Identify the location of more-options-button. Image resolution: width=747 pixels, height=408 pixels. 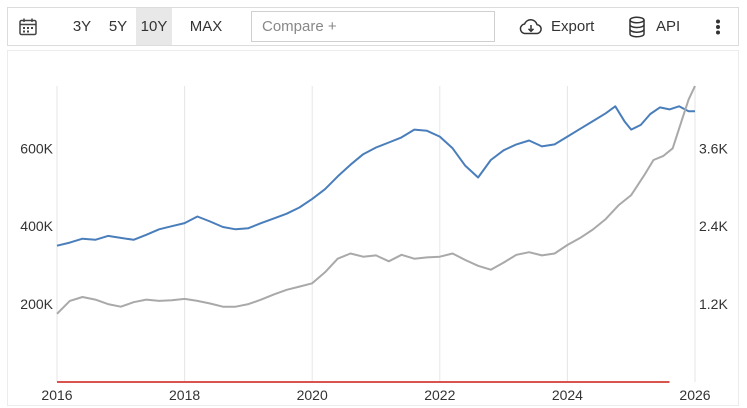
(718, 26).